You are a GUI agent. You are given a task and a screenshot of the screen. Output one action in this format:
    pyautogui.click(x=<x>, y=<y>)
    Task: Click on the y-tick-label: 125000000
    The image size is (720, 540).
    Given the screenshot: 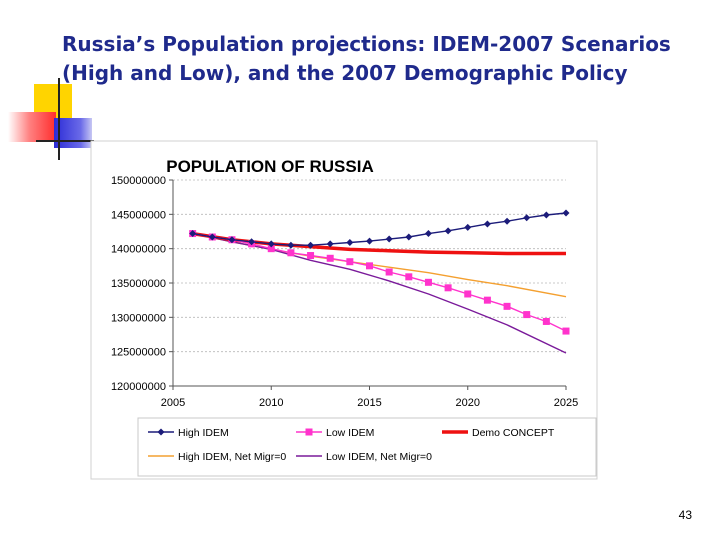 What is the action you would take?
    pyautogui.click(x=138, y=353)
    